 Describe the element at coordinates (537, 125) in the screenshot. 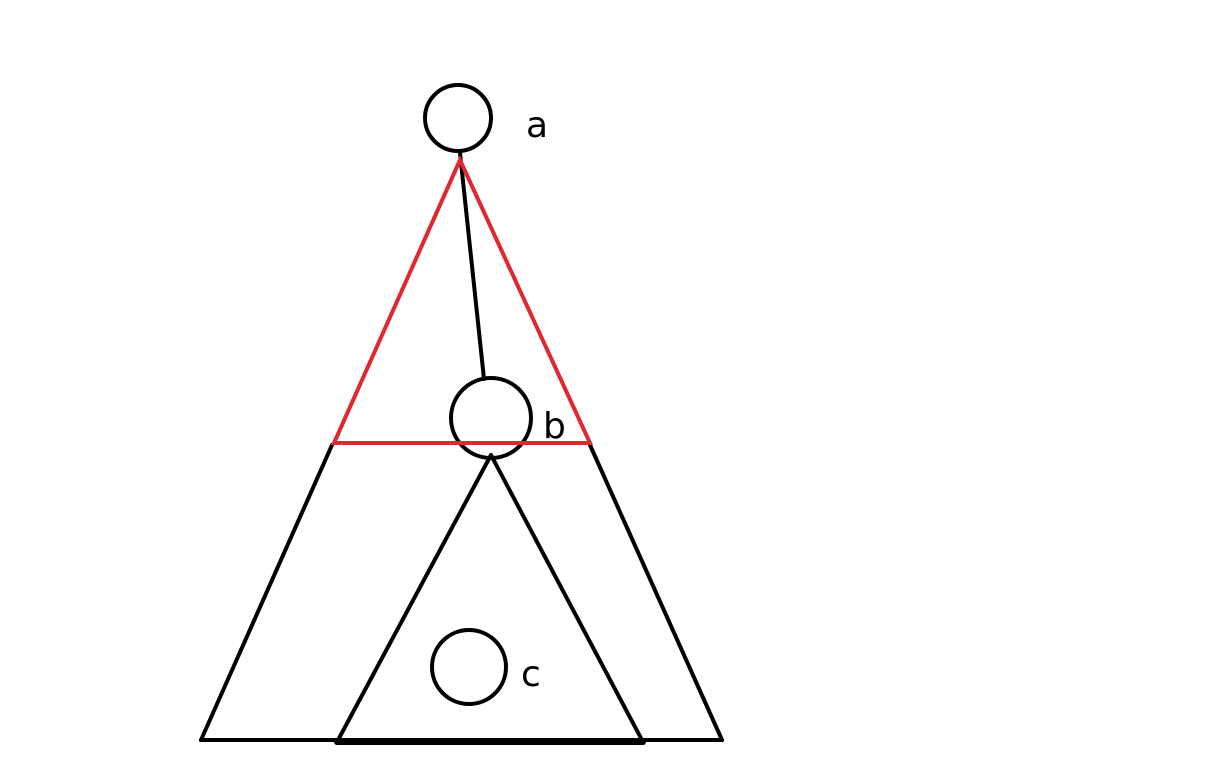

I see `node-a-label: a` at that location.